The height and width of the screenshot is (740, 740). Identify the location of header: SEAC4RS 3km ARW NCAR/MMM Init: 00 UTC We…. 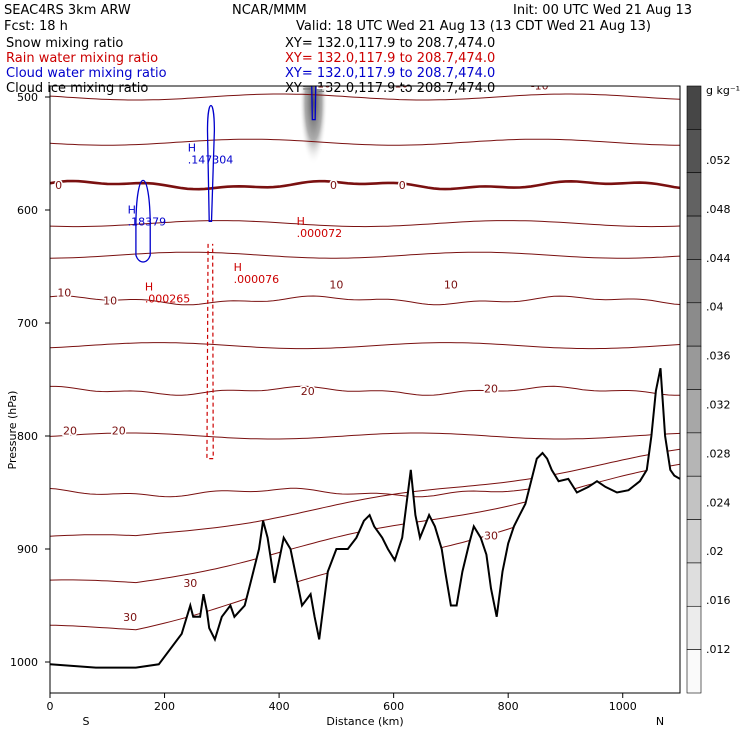
(348, 49).